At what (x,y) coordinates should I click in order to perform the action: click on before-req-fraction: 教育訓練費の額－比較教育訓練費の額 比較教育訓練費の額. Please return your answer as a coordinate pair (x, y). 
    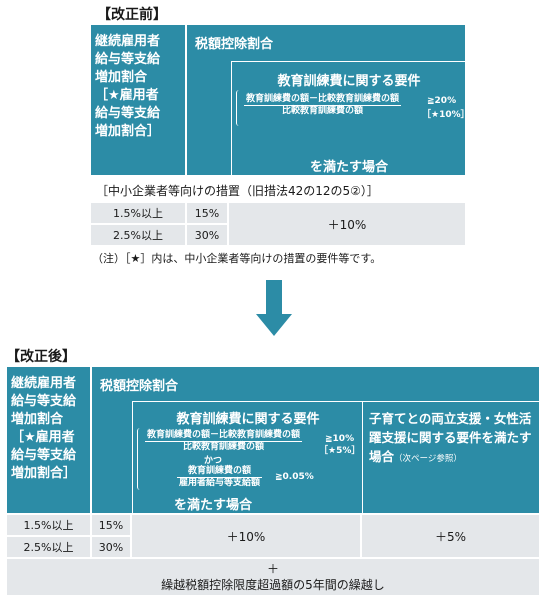
    Looking at the image, I should click on (323, 105).